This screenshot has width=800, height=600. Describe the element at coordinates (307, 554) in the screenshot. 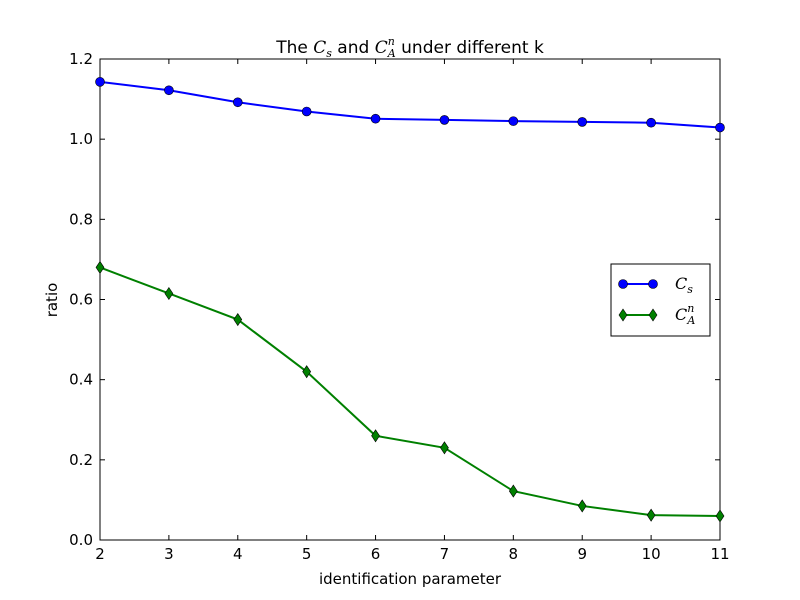

I see `x-tick-label: 5` at that location.